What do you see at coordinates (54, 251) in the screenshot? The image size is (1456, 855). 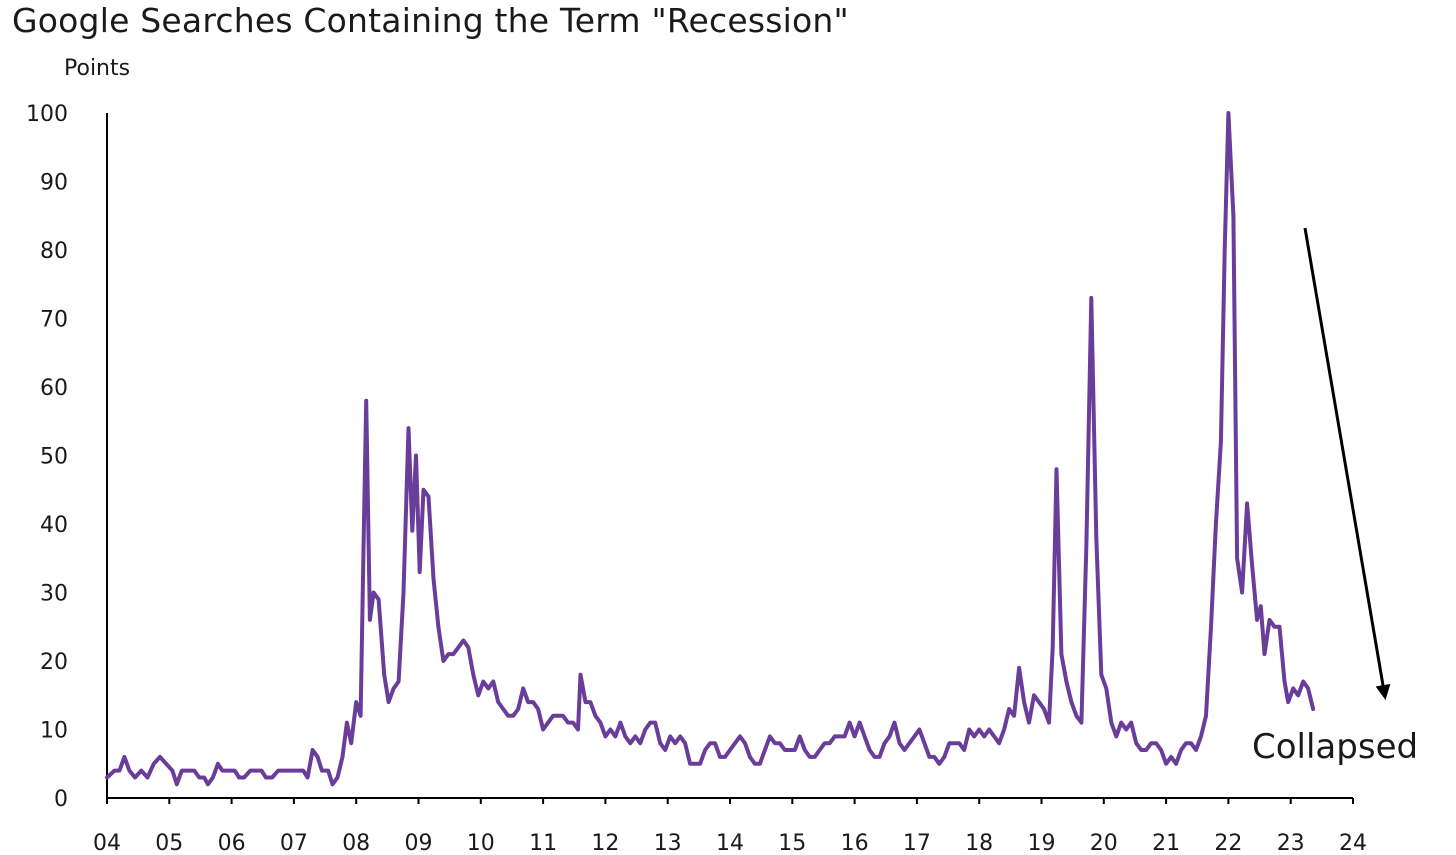 I see `y-tick-label: 80` at bounding box center [54, 251].